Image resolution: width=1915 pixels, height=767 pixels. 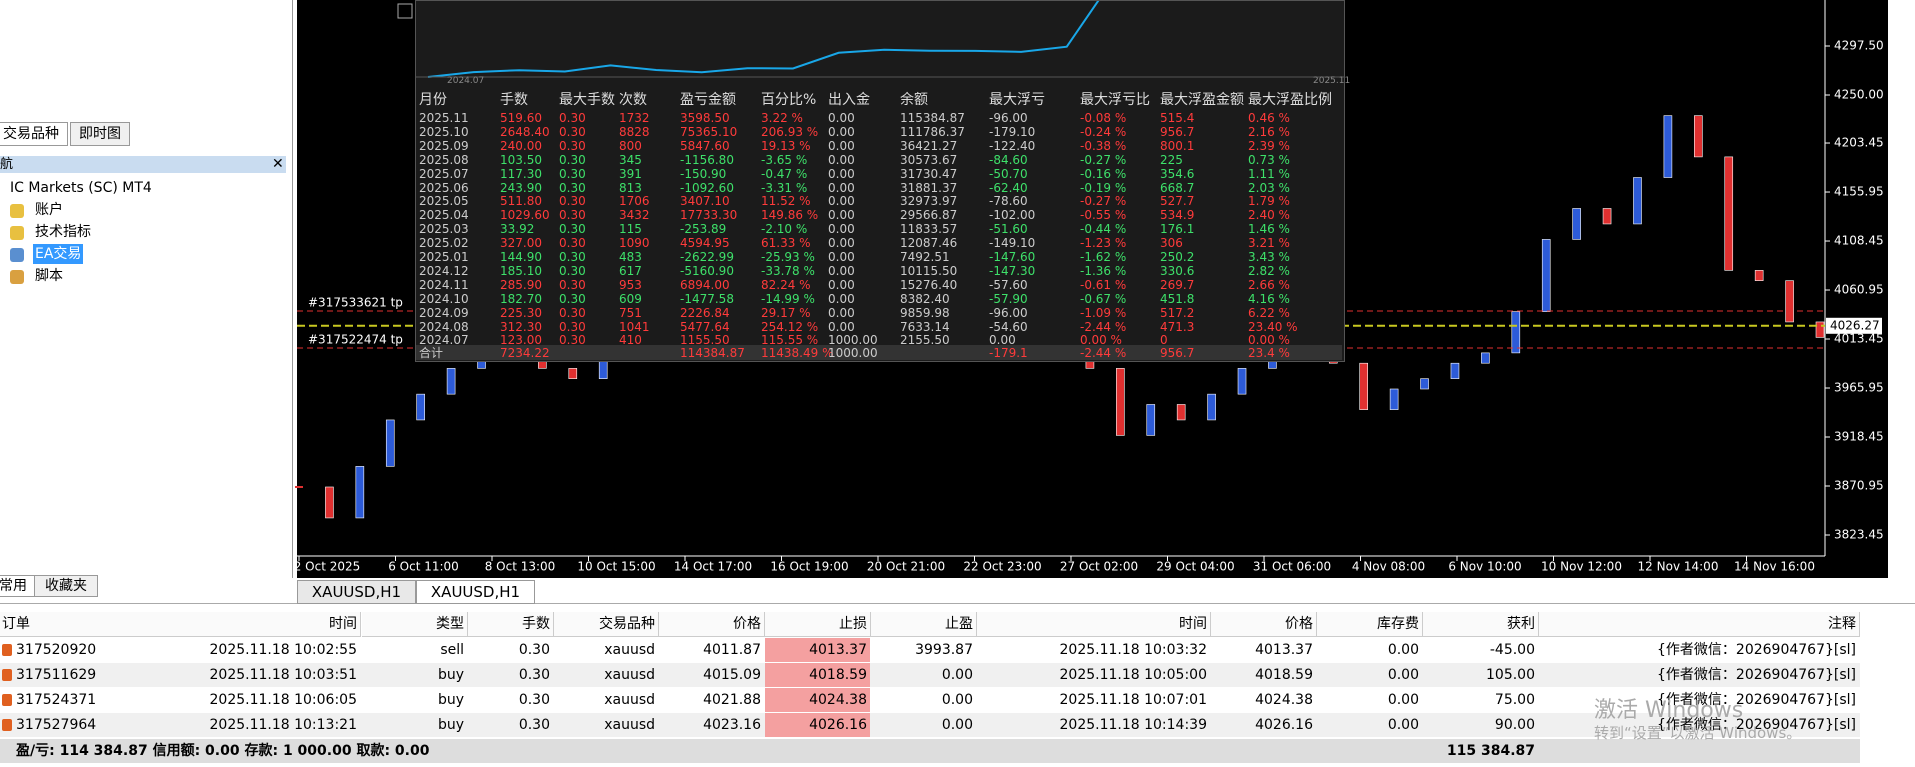 What do you see at coordinates (1103, 215) in the screenshot?
I see `report-cell: -0.55 %` at bounding box center [1103, 215].